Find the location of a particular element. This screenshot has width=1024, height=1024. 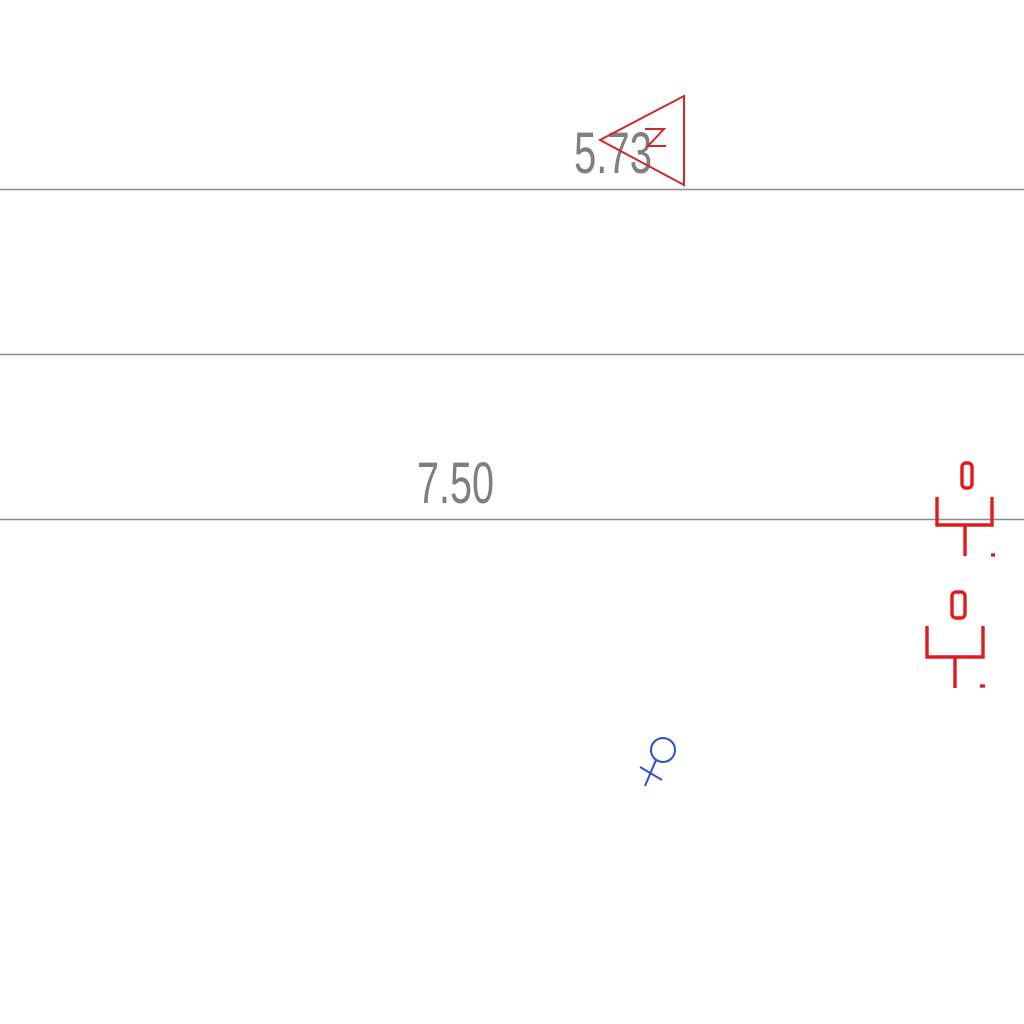

blue-circle-cross-marker-icon is located at coordinates (657, 762).